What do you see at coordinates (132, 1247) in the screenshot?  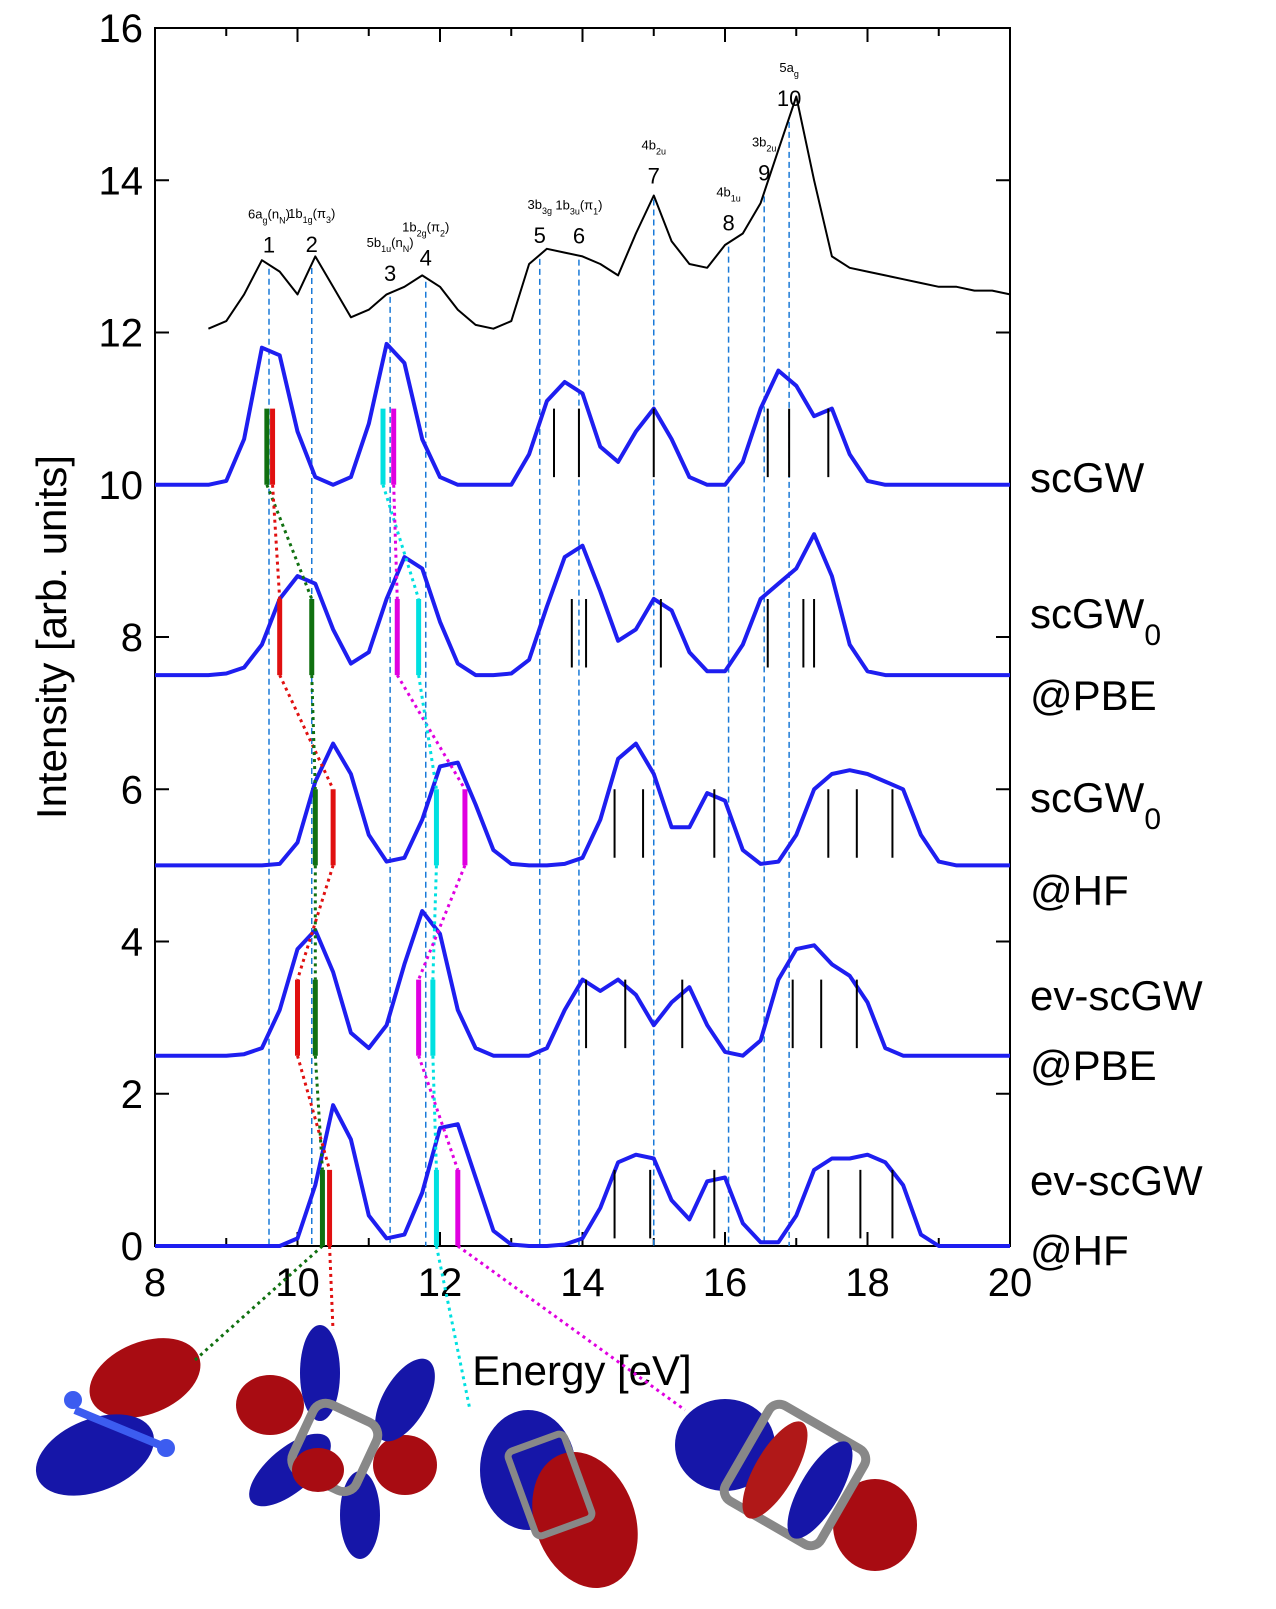 I see `y-tick-label: 0` at bounding box center [132, 1247].